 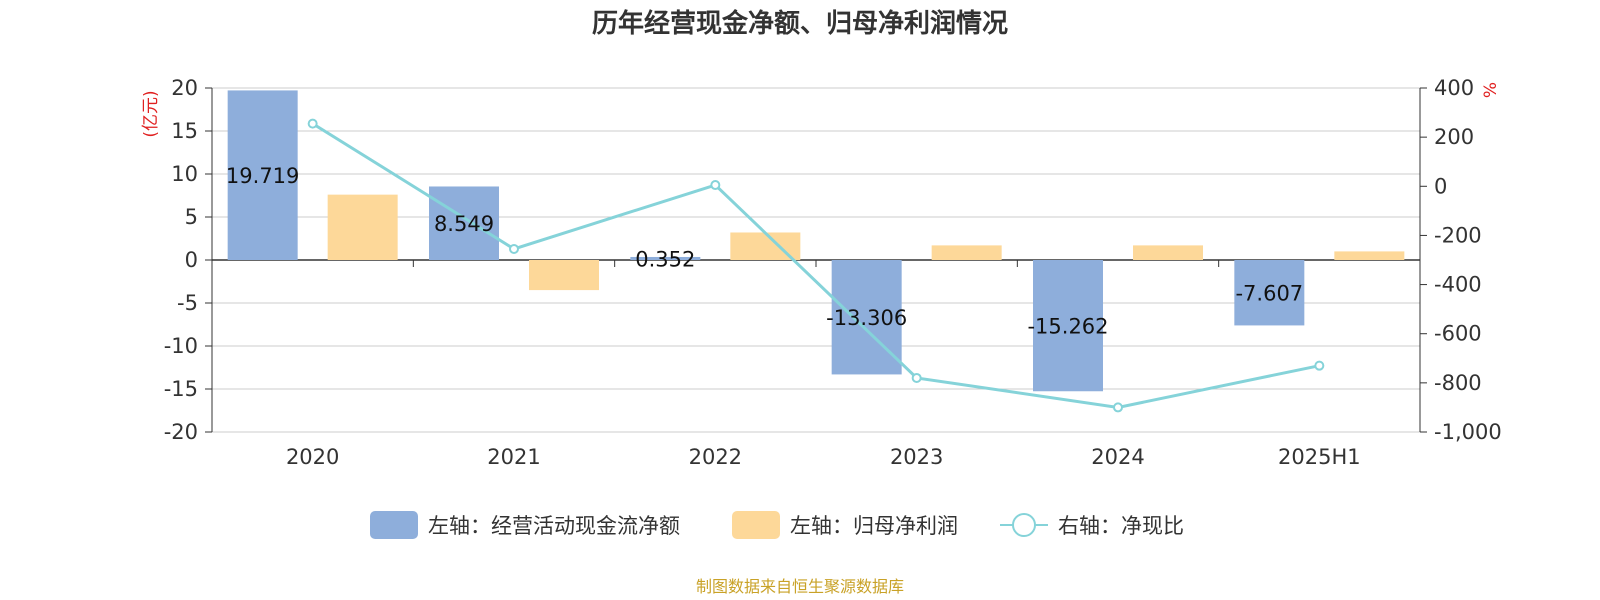 What do you see at coordinates (191, 260) in the screenshot?
I see `left-tick-label: 0` at bounding box center [191, 260].